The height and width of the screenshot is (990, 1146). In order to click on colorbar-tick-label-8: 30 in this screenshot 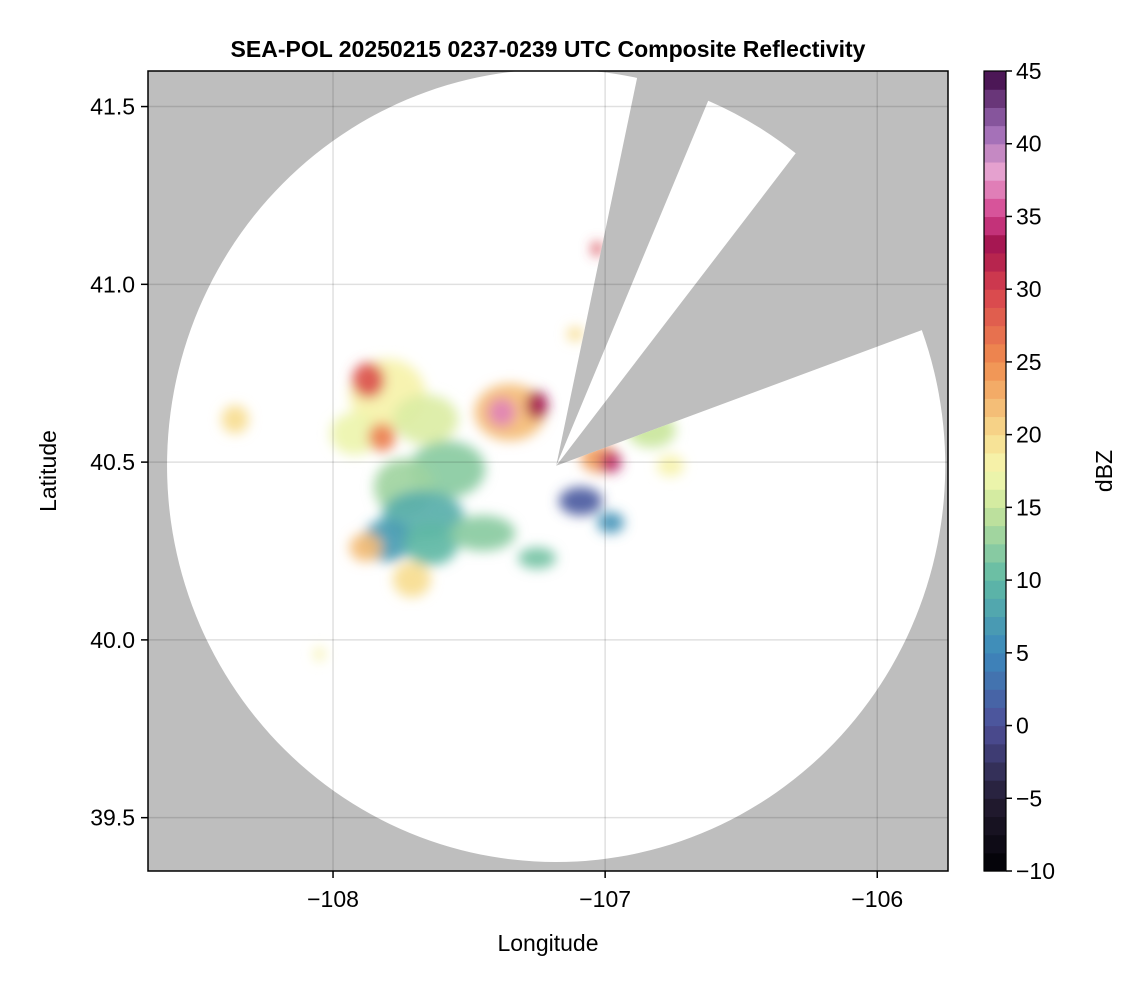, I will do `click(1029, 289)`.